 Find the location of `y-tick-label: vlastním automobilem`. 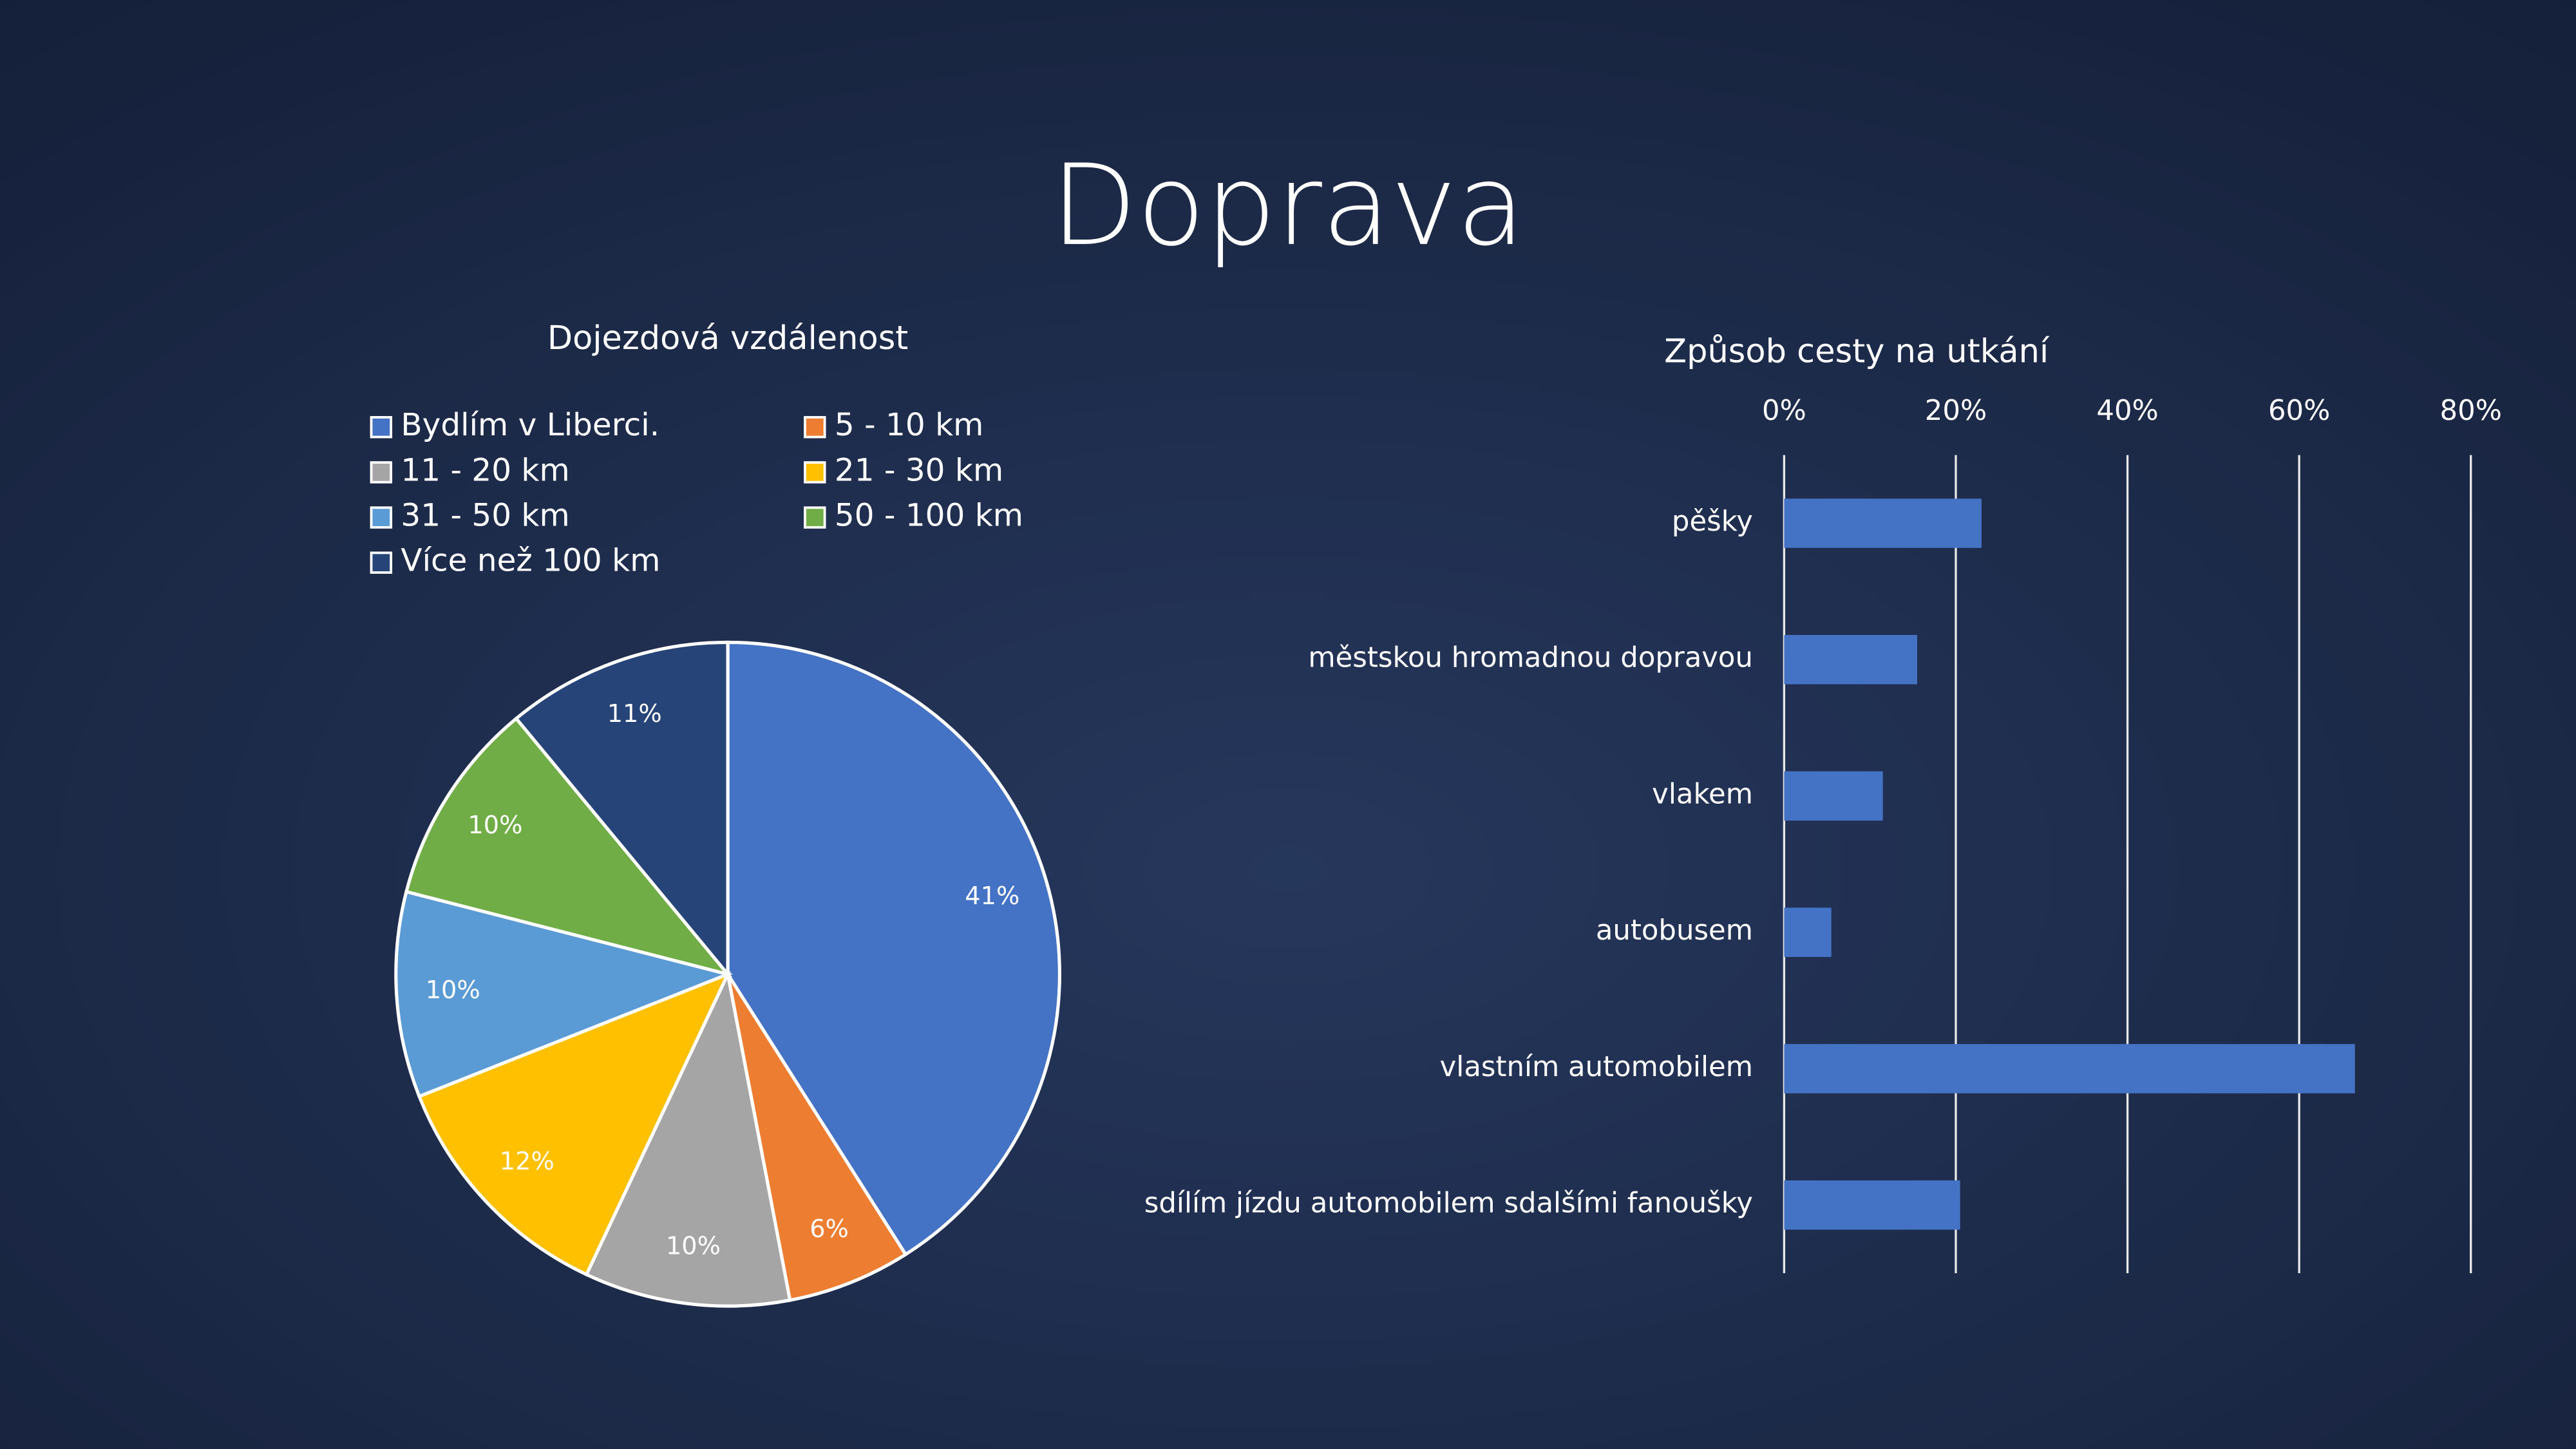

y-tick-label: vlastním automobilem is located at coordinates (1597, 1067).